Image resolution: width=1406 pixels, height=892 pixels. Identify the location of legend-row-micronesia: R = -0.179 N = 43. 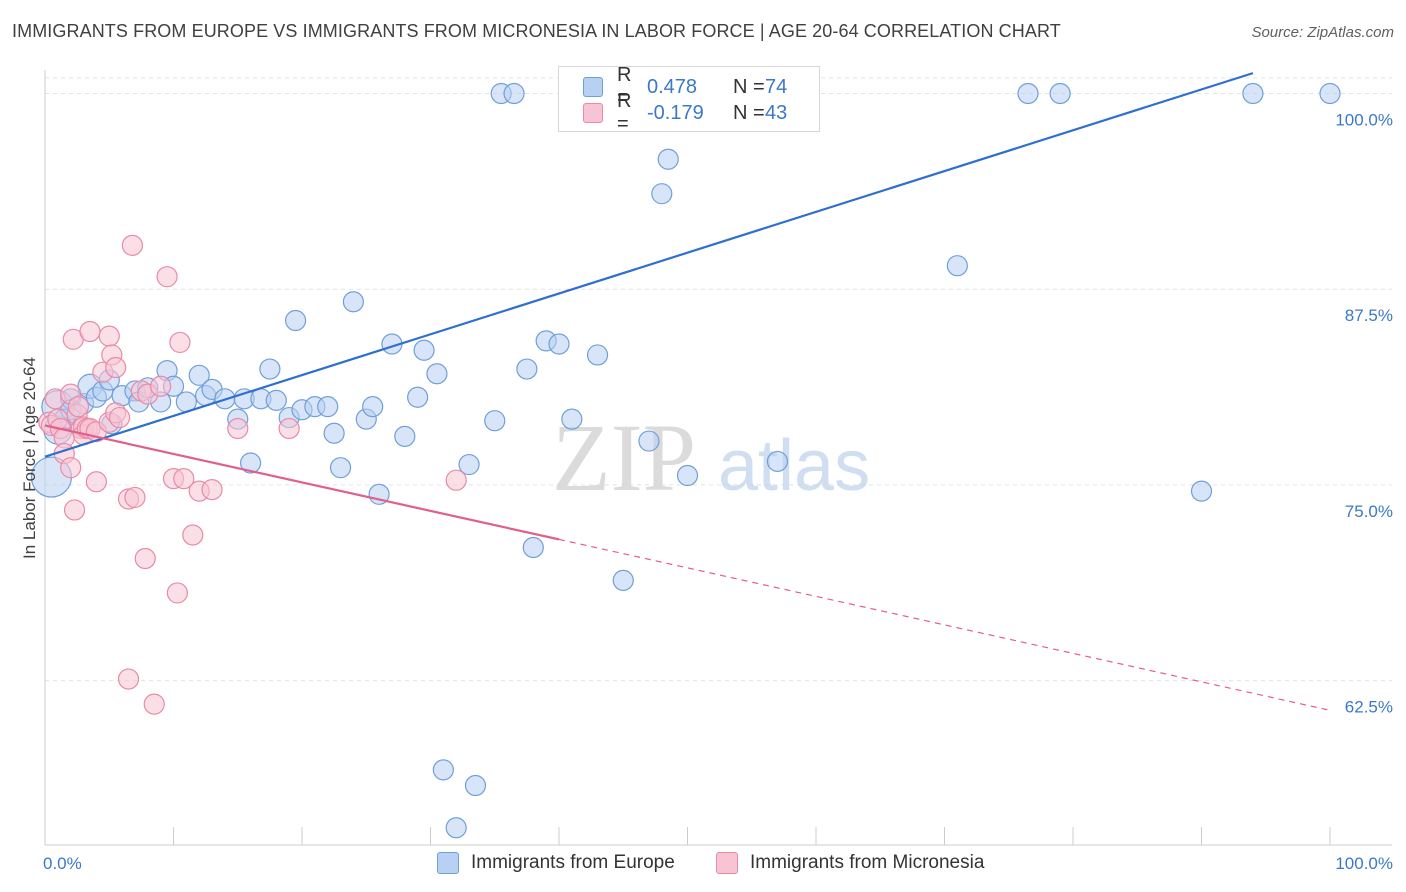
(685, 112).